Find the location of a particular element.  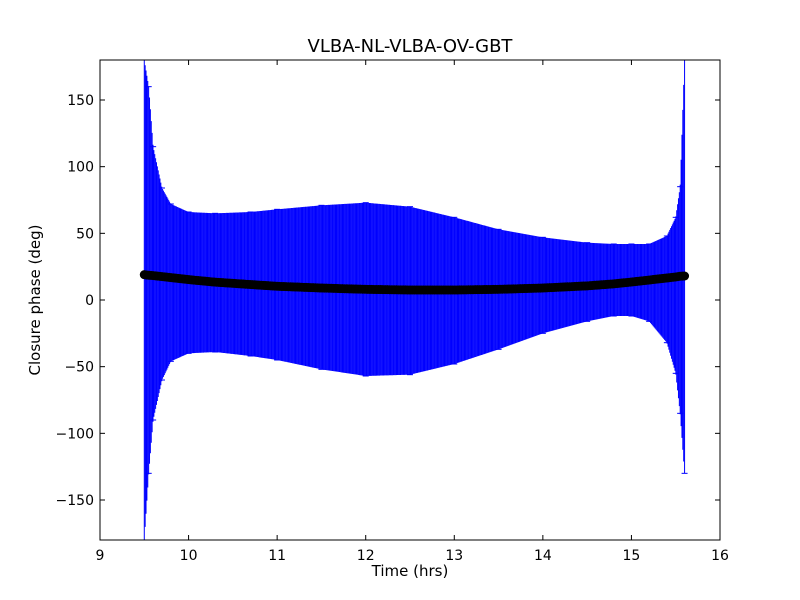

x-tick-label: 14 is located at coordinates (543, 556).